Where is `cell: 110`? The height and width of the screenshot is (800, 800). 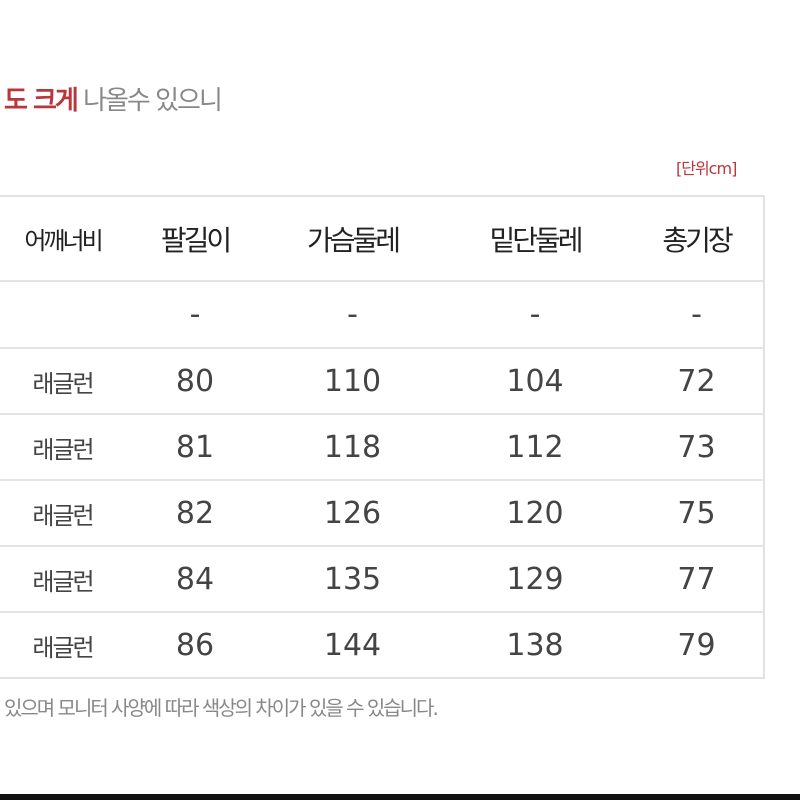
cell: 110 is located at coordinates (352, 381).